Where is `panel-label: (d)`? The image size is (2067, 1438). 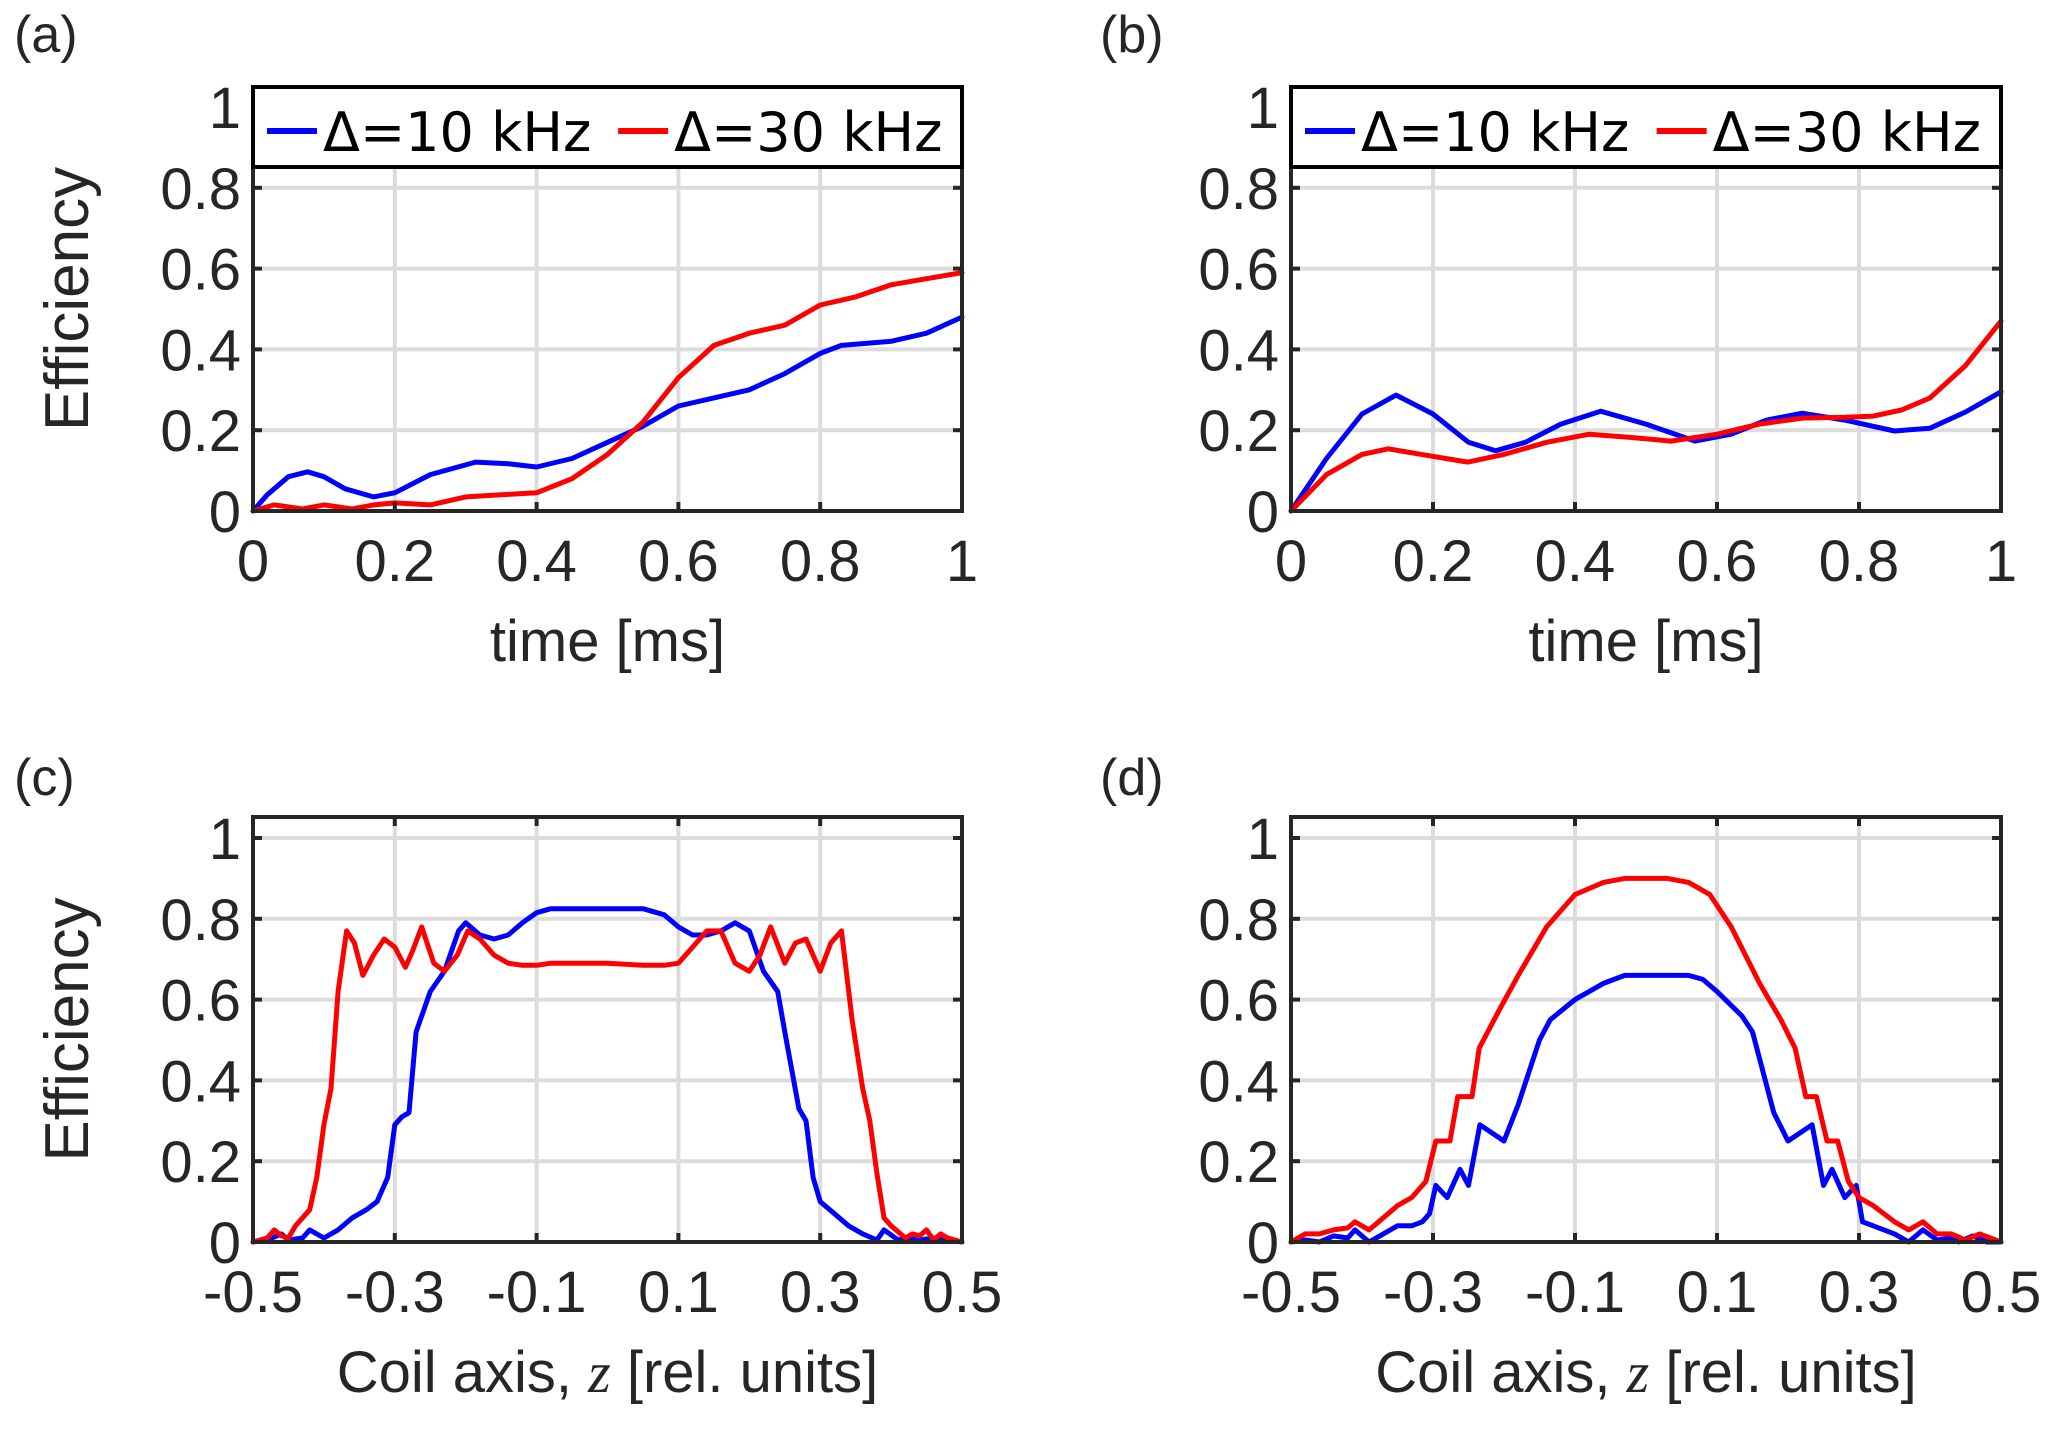
panel-label: (d) is located at coordinates (1132, 778).